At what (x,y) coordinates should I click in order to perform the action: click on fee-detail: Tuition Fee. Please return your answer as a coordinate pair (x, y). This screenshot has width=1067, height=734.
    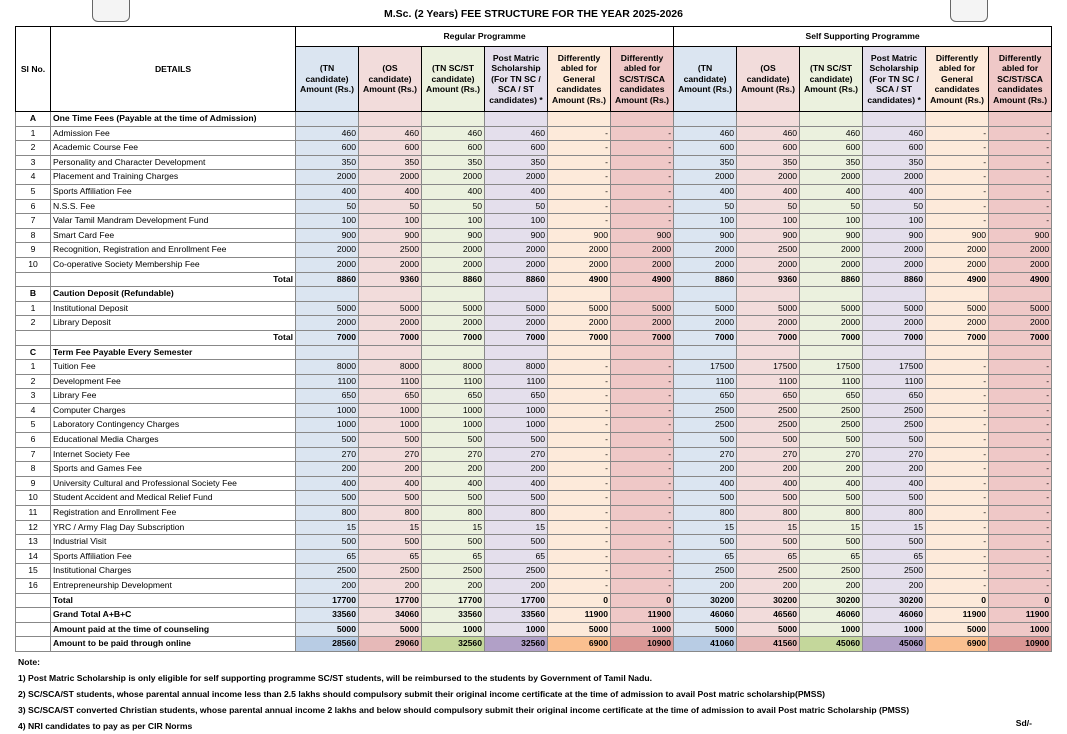
    Looking at the image, I should click on (173, 367).